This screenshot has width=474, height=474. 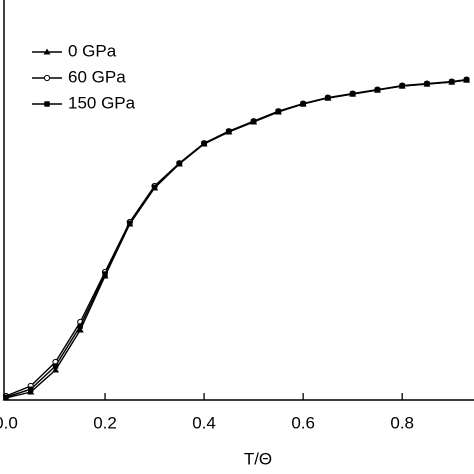 What do you see at coordinates (303, 422) in the screenshot?
I see `x-tick-label: 0.6` at bounding box center [303, 422].